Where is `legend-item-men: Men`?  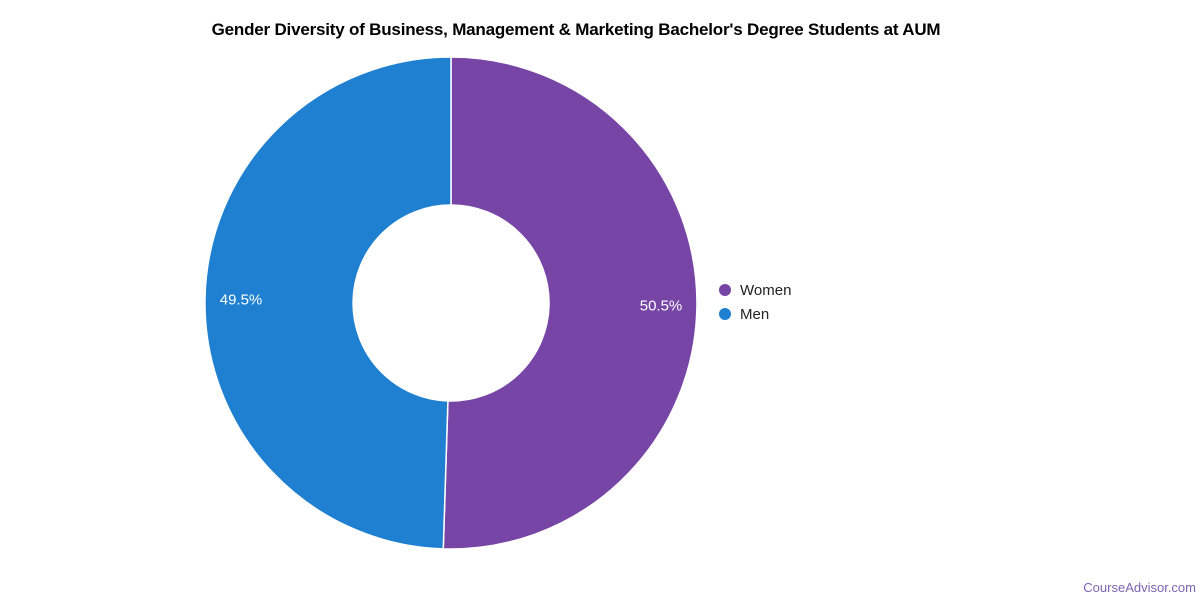 legend-item-men: Men is located at coordinates (755, 314).